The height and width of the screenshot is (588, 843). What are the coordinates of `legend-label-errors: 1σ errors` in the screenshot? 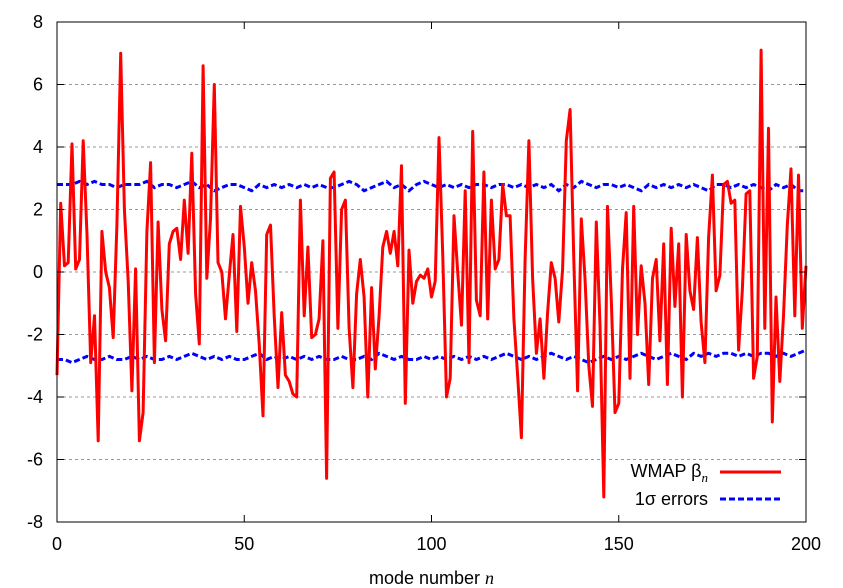 It's located at (671, 499).